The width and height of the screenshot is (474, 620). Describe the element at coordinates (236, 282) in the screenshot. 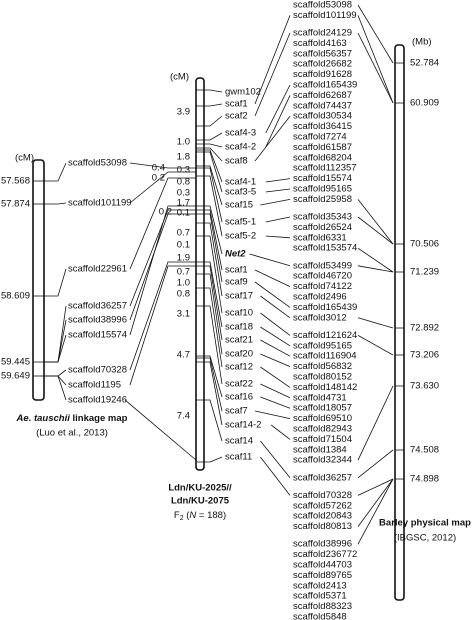

I see `marker-label: scaf9` at that location.